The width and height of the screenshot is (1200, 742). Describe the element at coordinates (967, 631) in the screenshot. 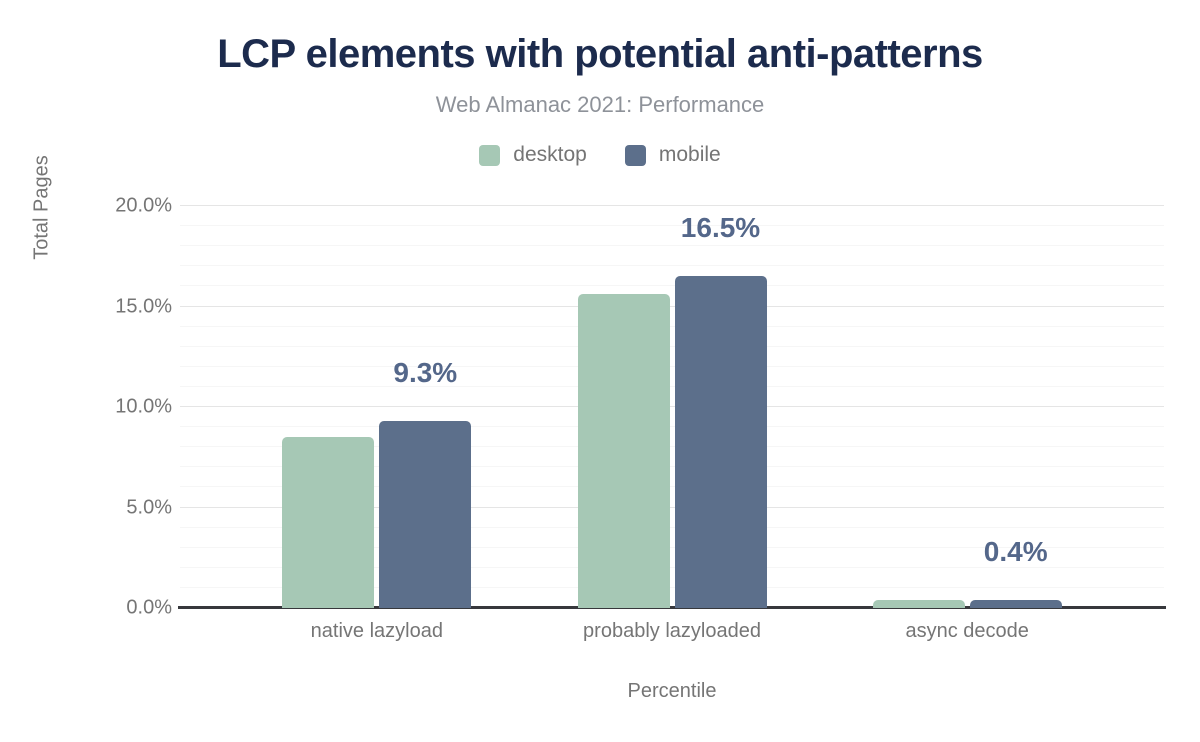

I see `x-category-label-async-decode: async decode` at that location.